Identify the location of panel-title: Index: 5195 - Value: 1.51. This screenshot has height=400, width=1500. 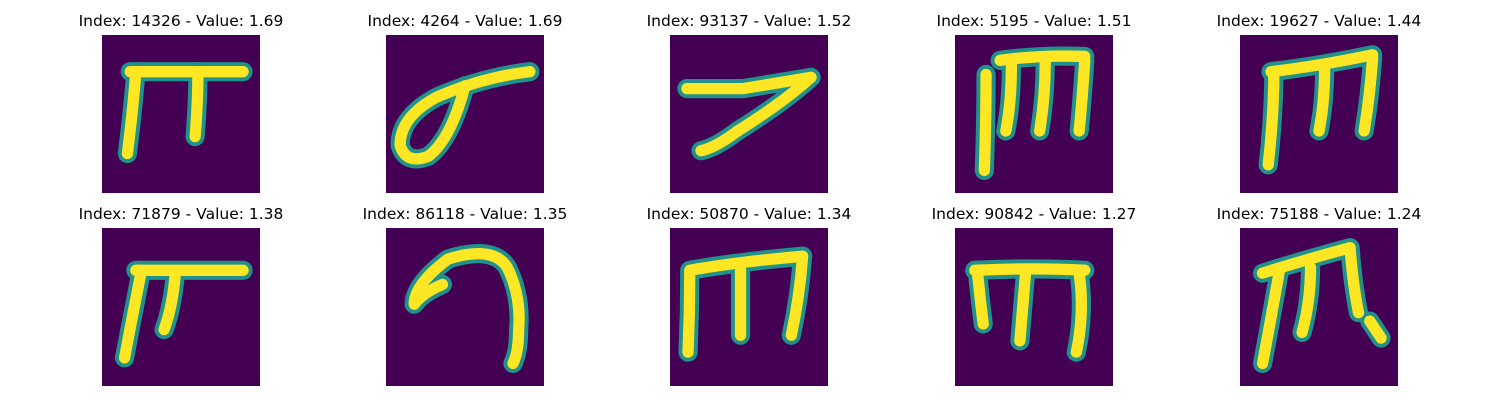
(1034, 21).